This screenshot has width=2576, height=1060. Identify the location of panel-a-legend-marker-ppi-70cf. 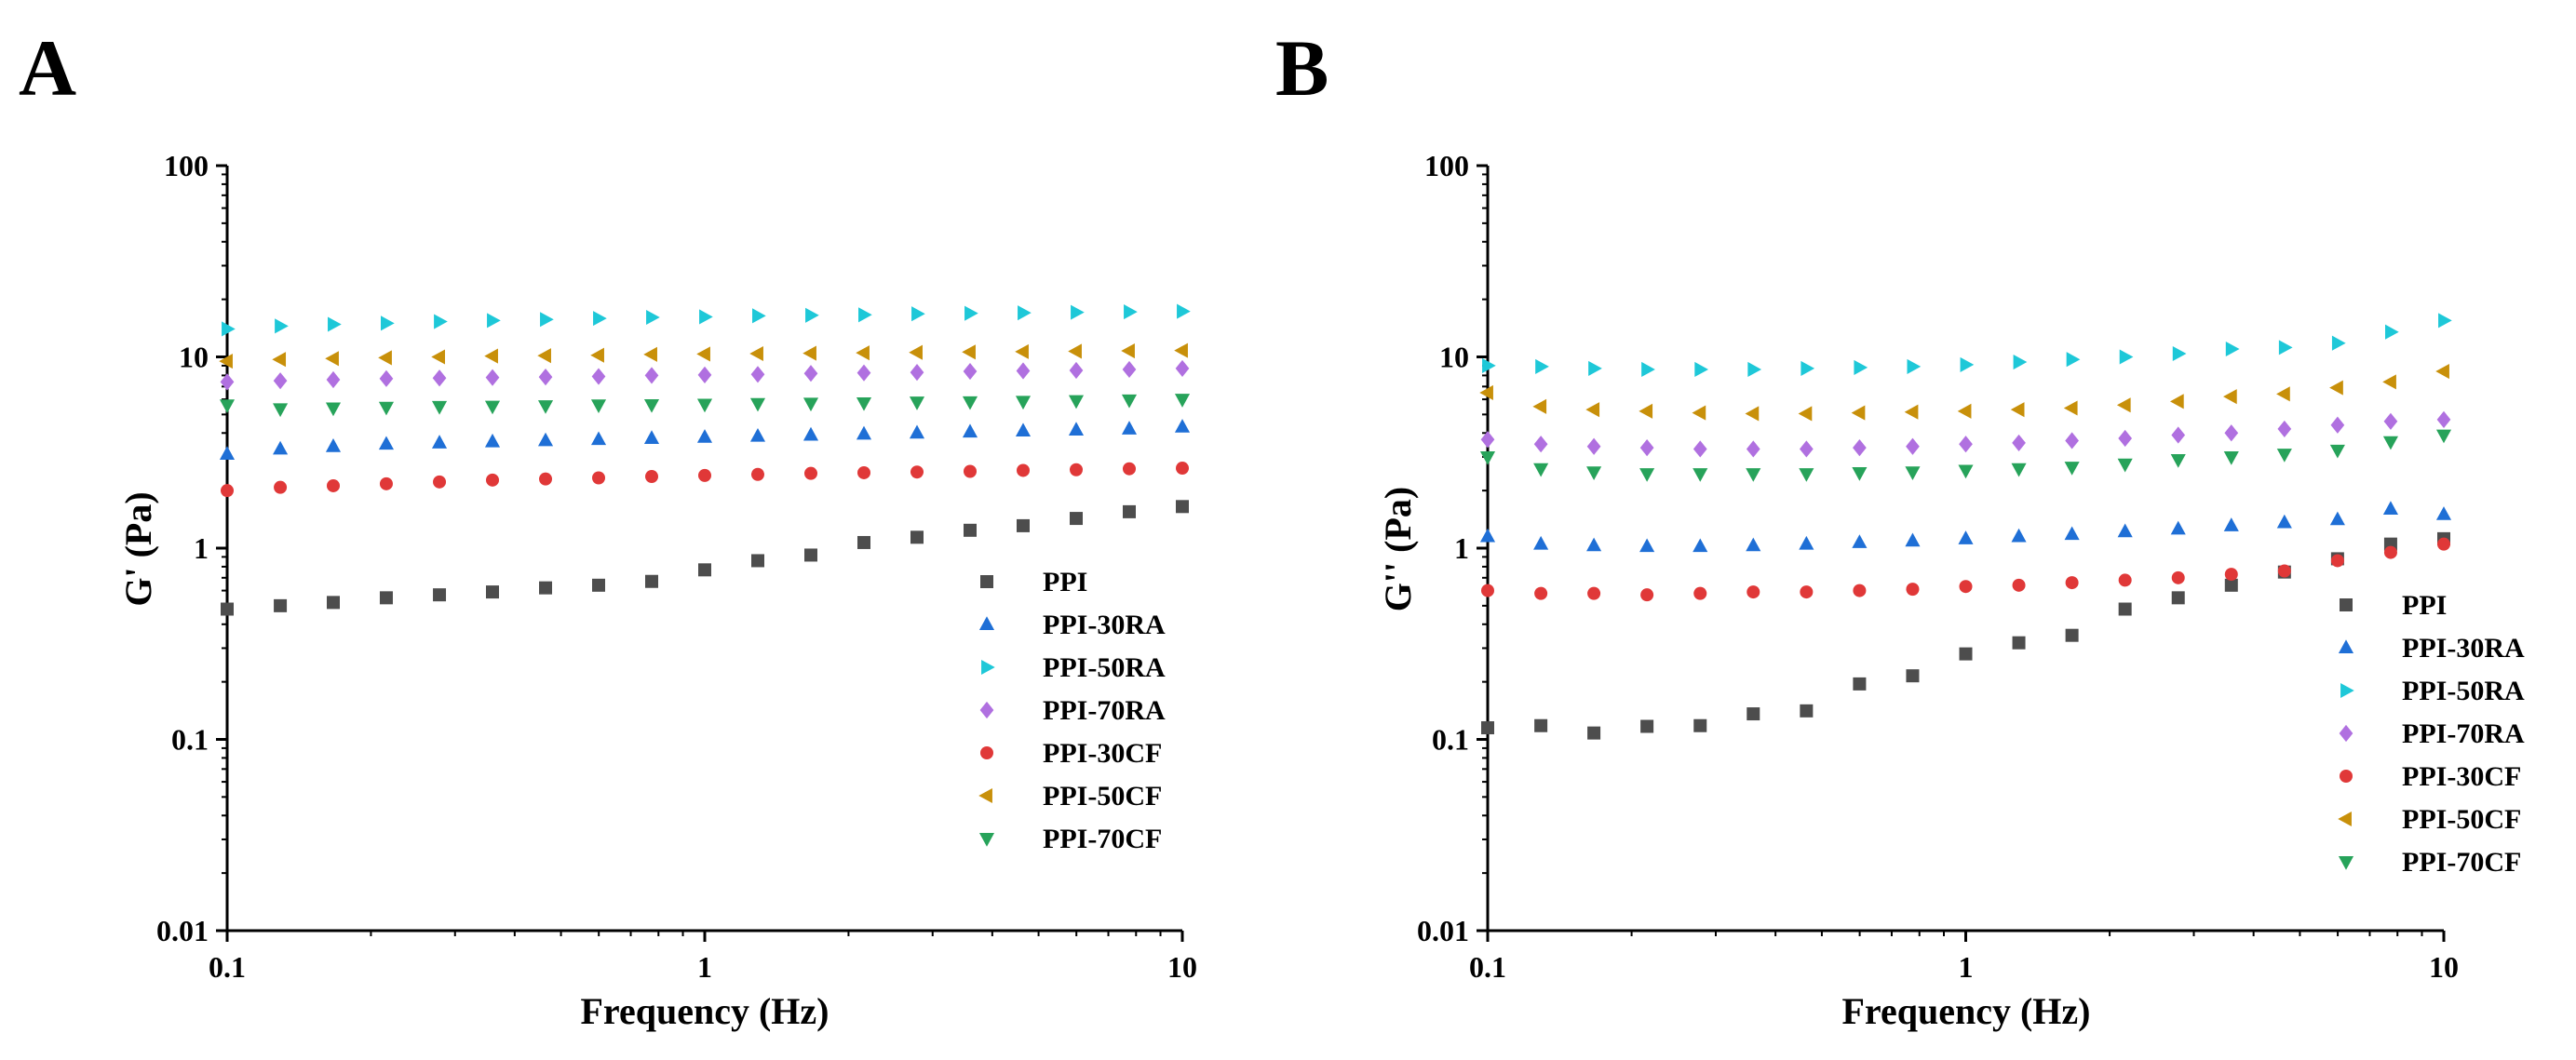
(986, 840).